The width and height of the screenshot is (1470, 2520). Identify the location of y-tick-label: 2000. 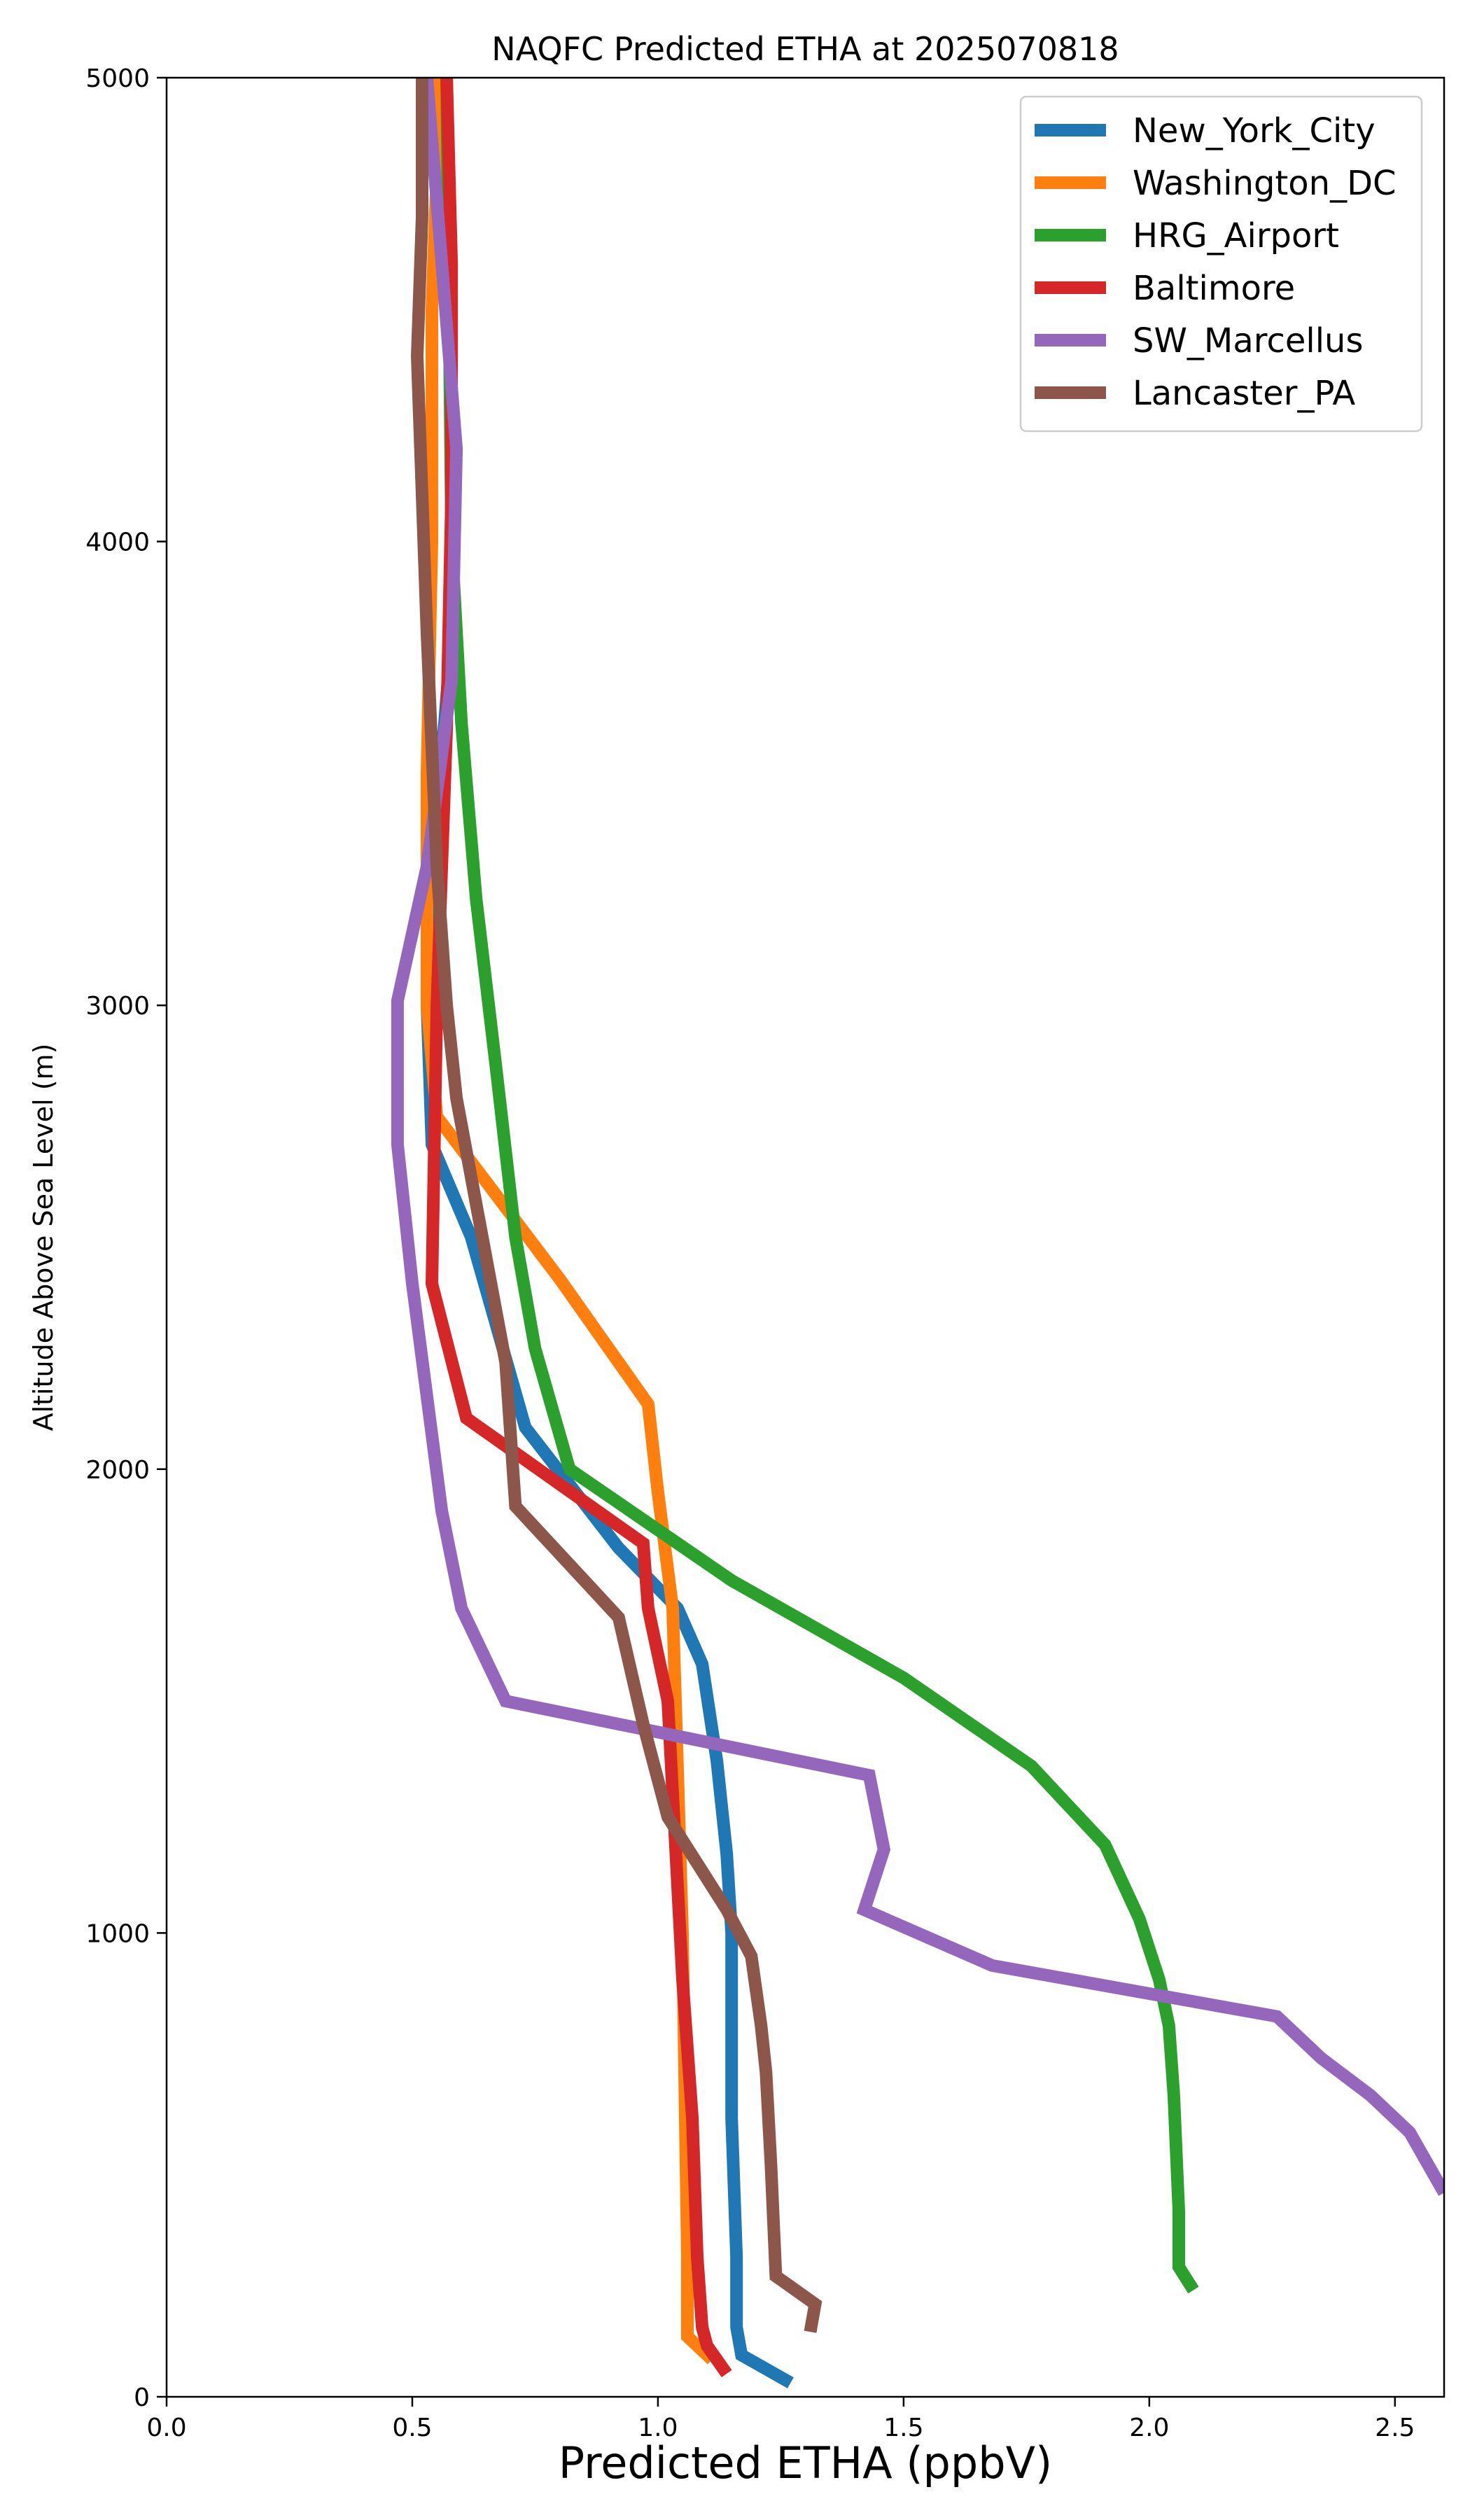
(117, 1470).